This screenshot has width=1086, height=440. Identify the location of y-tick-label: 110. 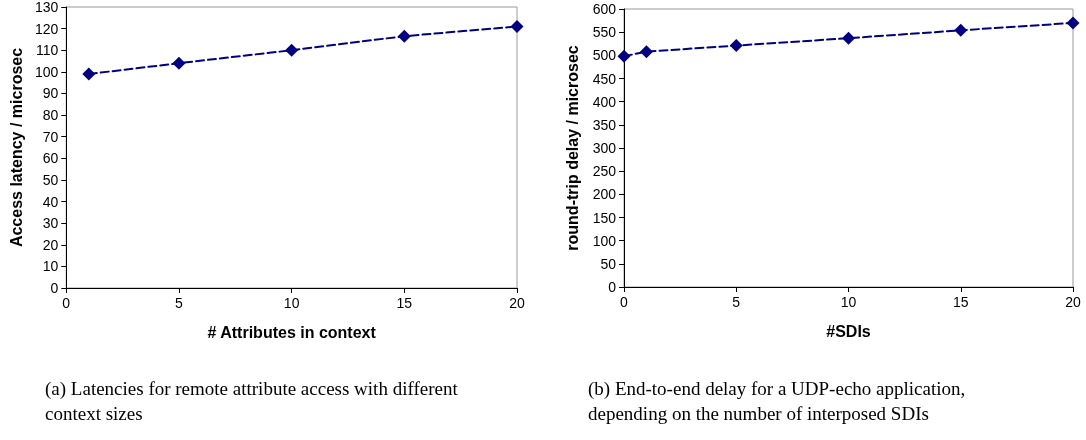
(47, 50).